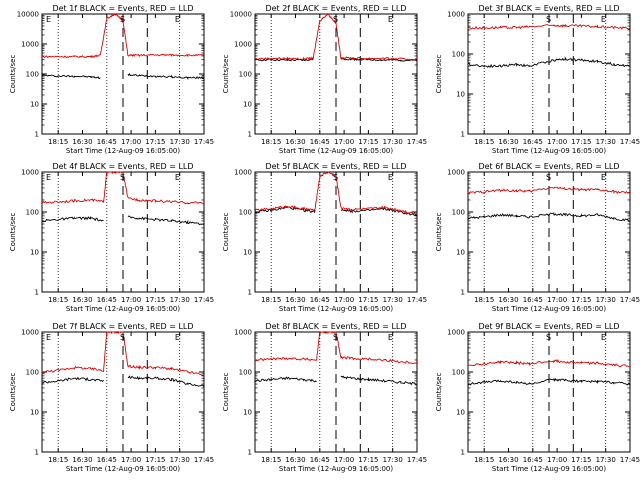 The width and height of the screenshot is (640, 480). Describe the element at coordinates (335, 326) in the screenshot. I see `chart-title: Det 8f BLACK = Events, RED = LLD` at that location.